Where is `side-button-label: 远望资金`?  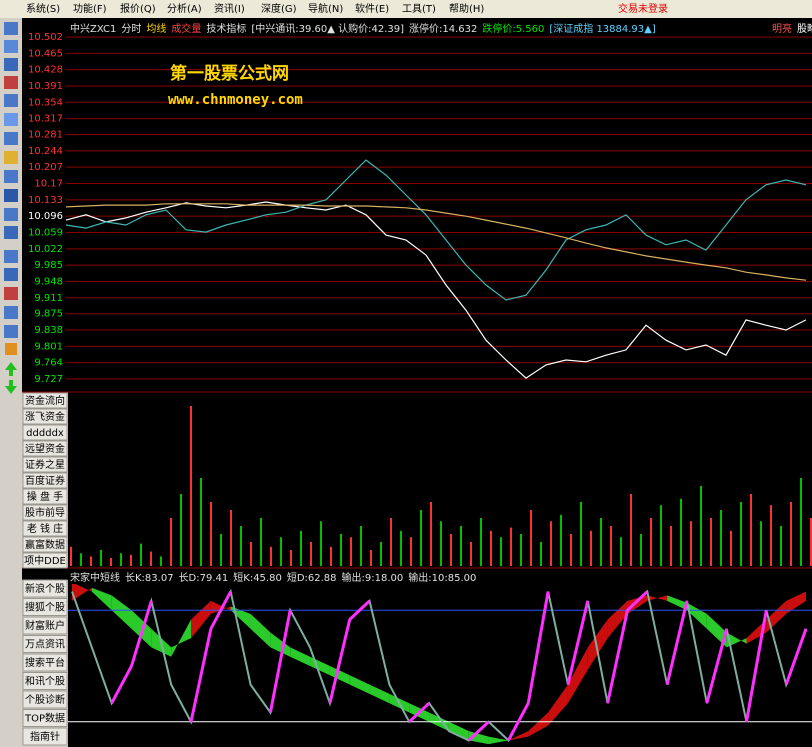 side-button-label: 远望资金 is located at coordinates (45, 448).